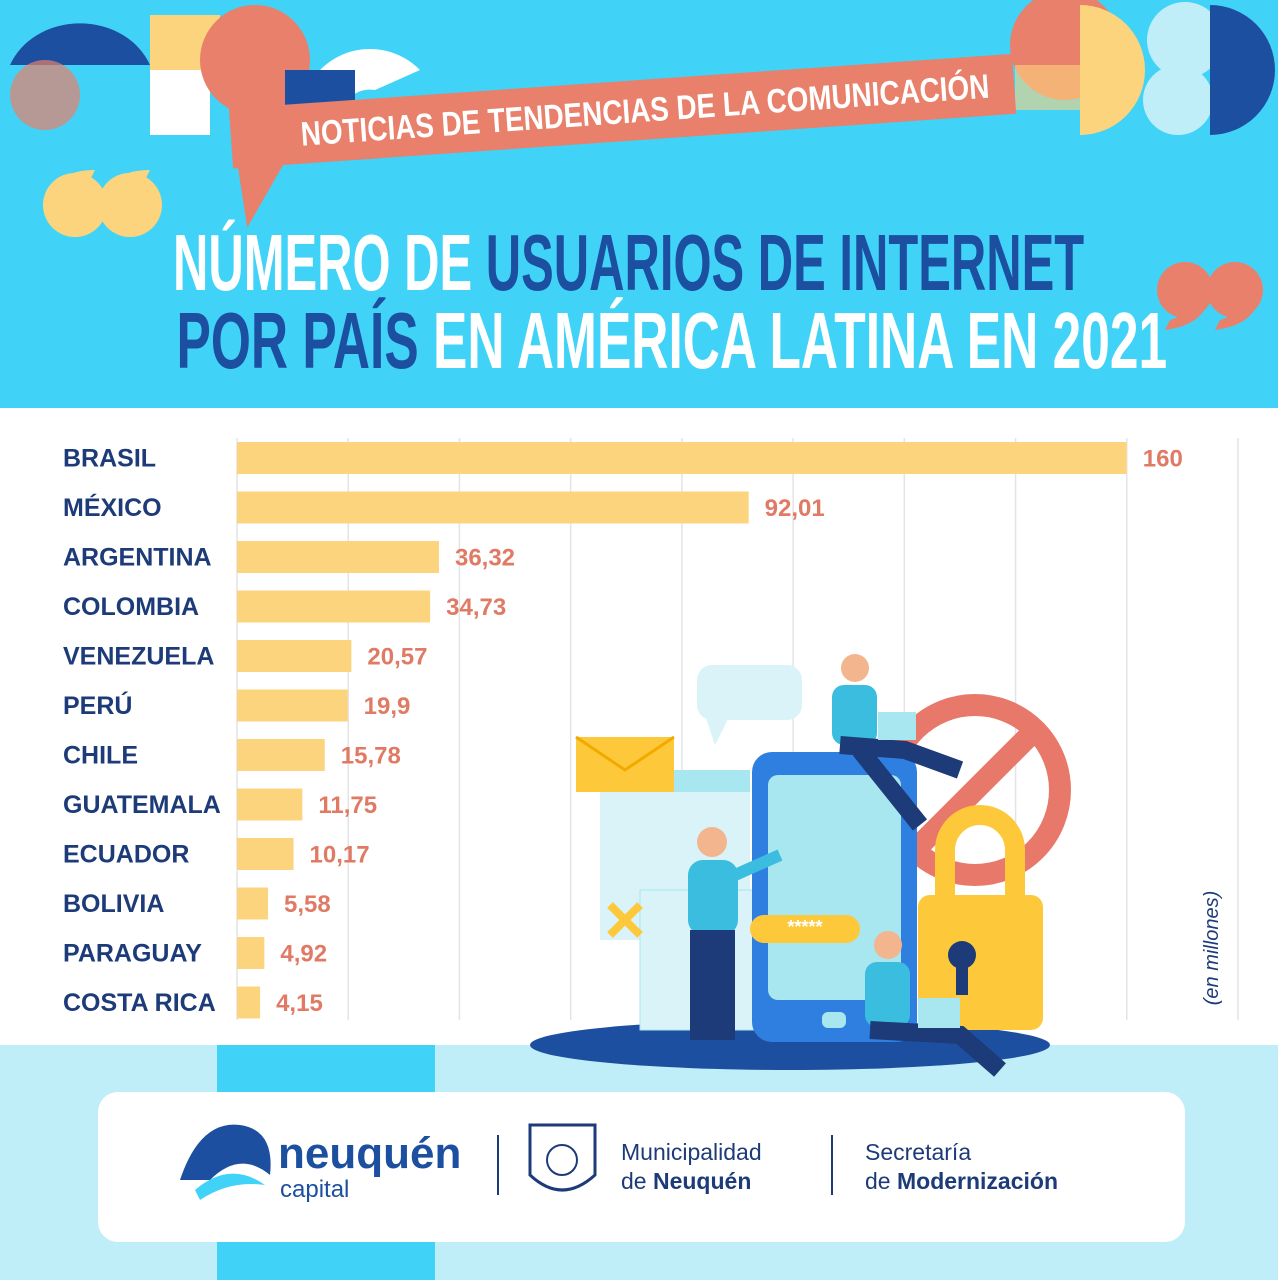 The image size is (1278, 1280). Describe the element at coordinates (977, 1181) in the screenshot. I see `org-text: Modernización` at that location.